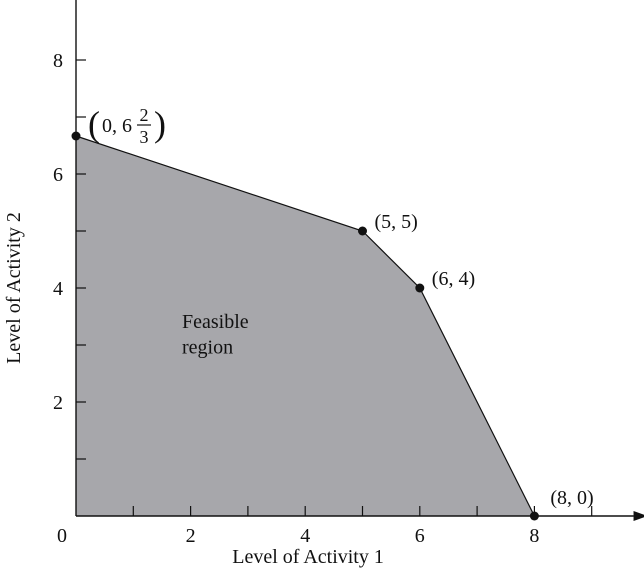  I want to click on x-tick-label: 8, so click(534, 536).